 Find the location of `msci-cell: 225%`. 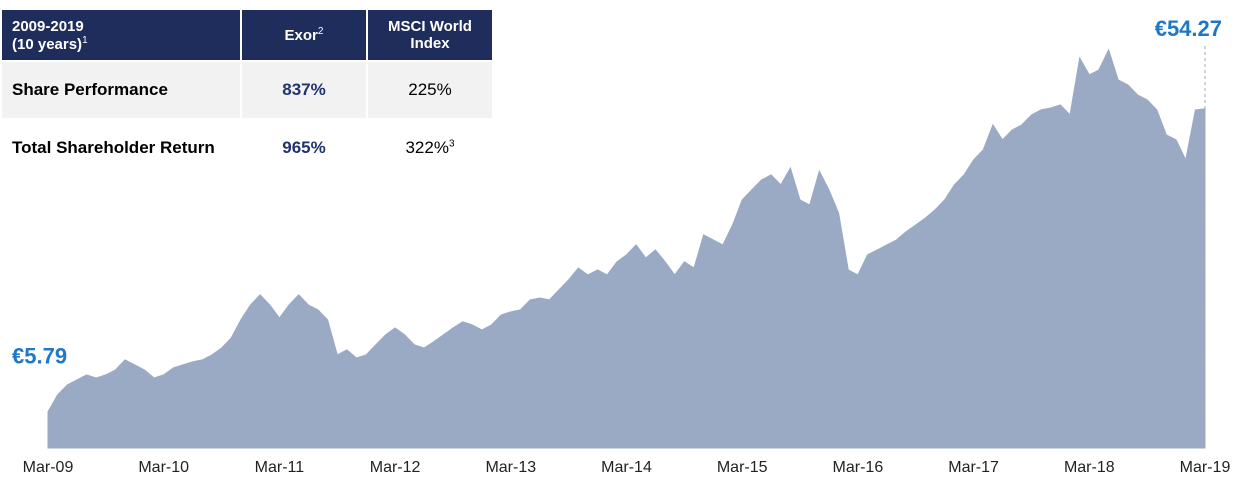

msci-cell: 225% is located at coordinates (430, 90).